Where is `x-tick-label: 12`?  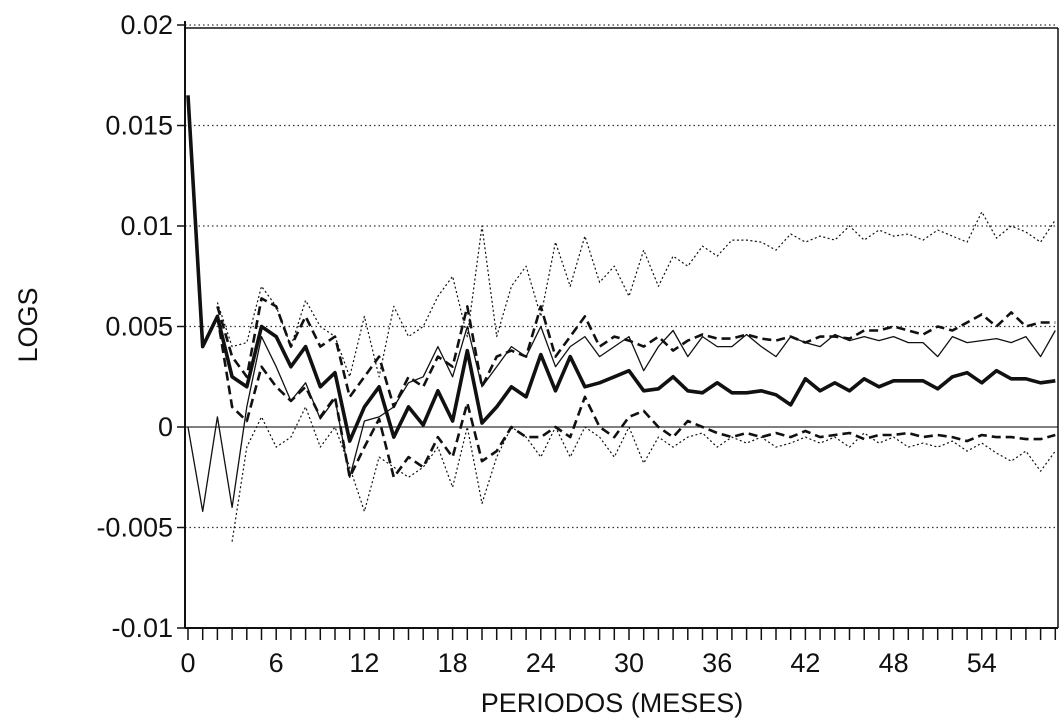
x-tick-label: 12 is located at coordinates (364, 663).